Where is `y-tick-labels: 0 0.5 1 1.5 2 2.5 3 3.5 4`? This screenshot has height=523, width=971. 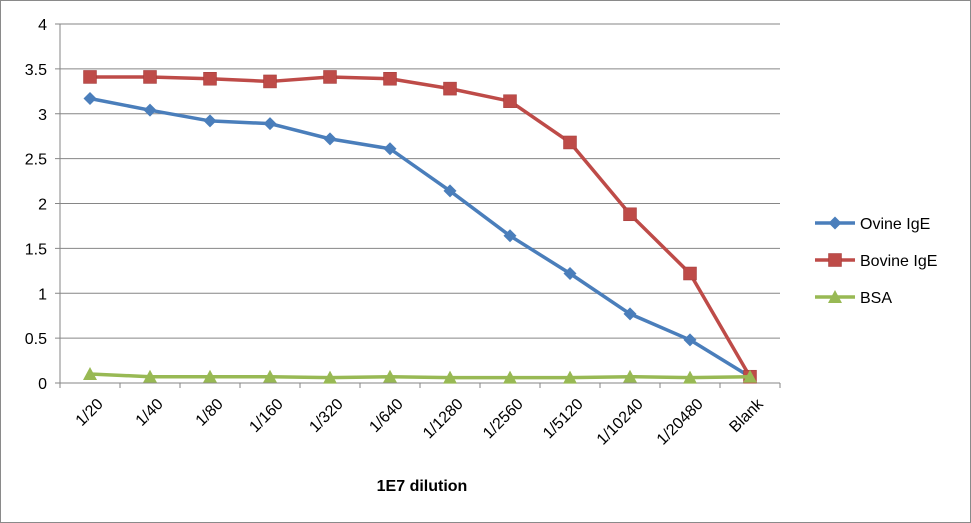
y-tick-labels: 0 0.5 1 1.5 2 2.5 3 3.5 4 is located at coordinates (36, 205).